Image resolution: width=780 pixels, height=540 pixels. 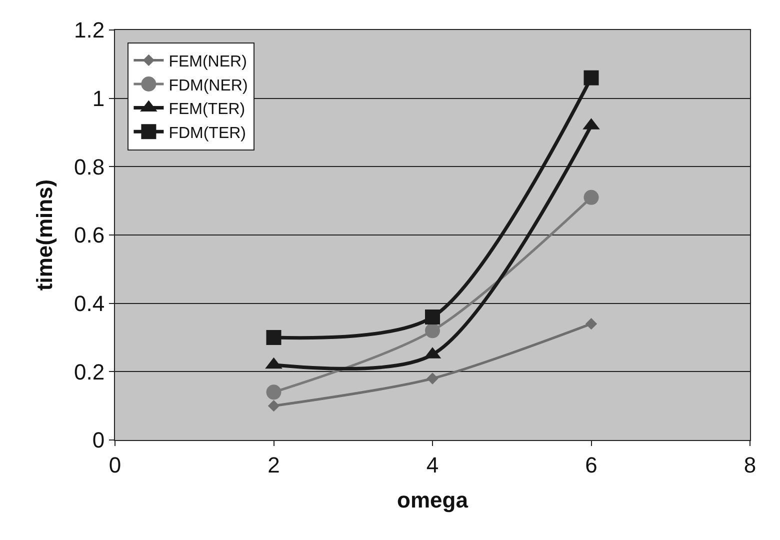 What do you see at coordinates (89, 30) in the screenshot?
I see `y-tick-label: 1.2` at bounding box center [89, 30].